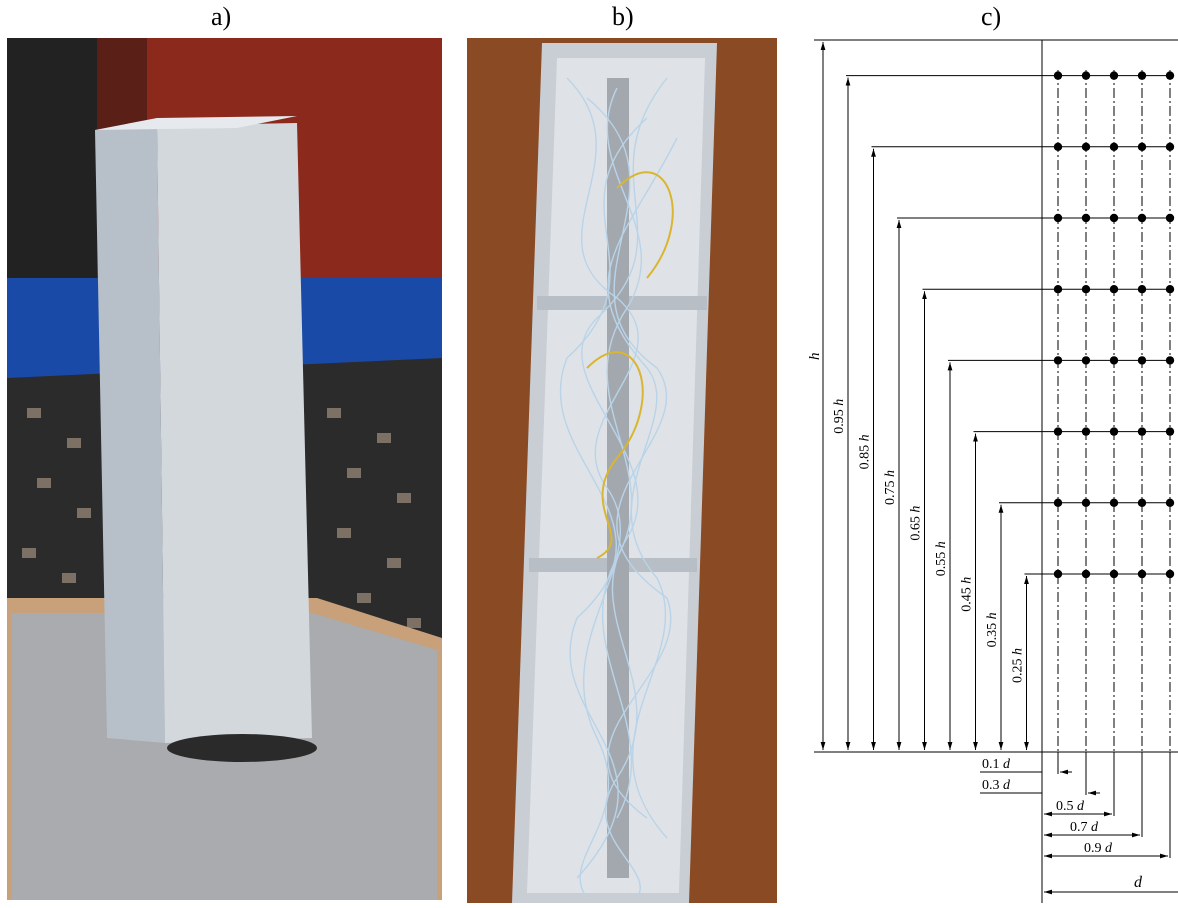  What do you see at coordinates (1086, 218) in the screenshot?
I see `pressure-tap-0.75-1` at bounding box center [1086, 218].